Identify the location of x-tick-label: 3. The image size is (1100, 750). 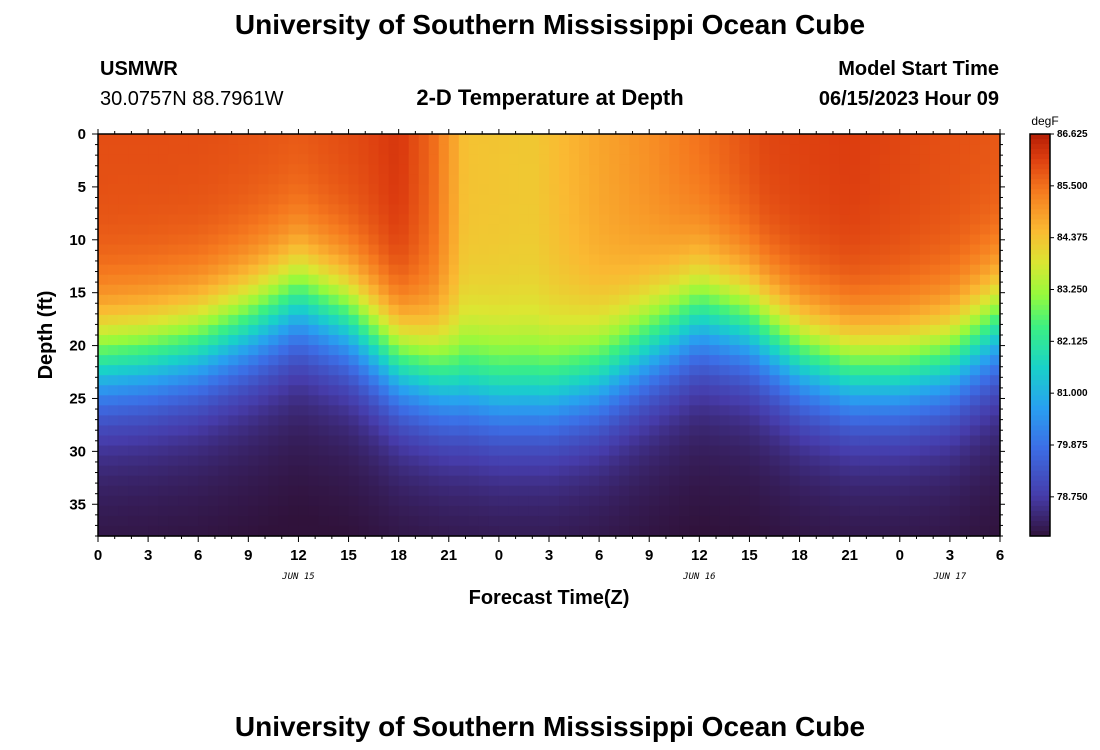
(148, 555).